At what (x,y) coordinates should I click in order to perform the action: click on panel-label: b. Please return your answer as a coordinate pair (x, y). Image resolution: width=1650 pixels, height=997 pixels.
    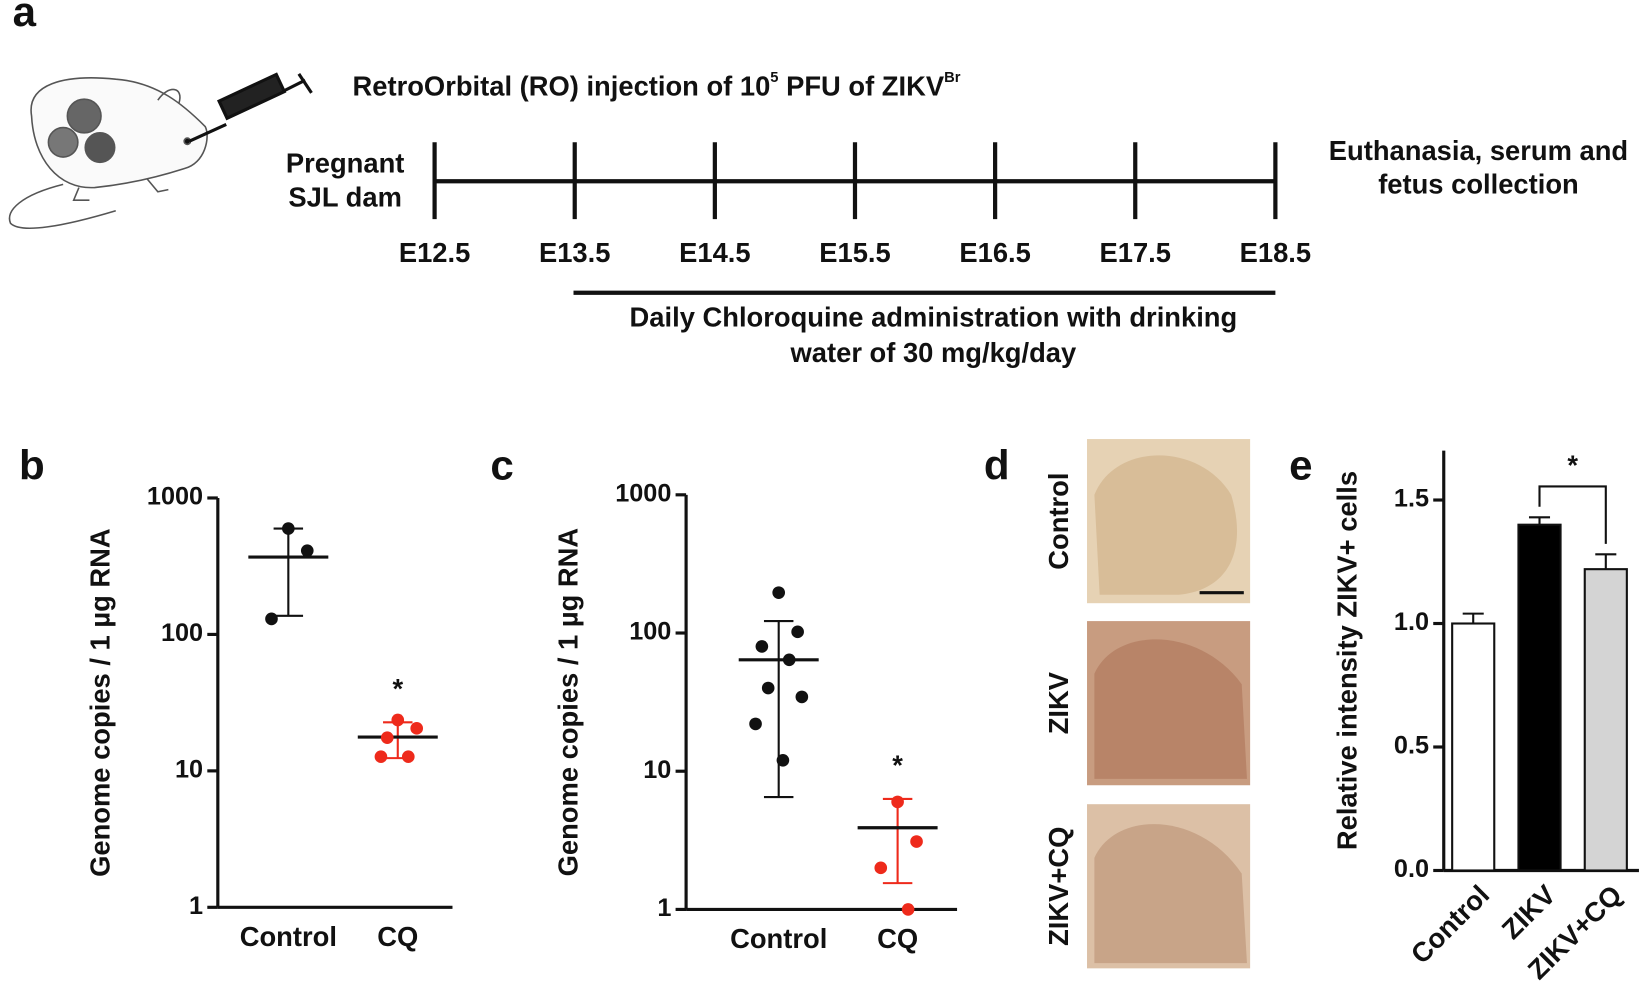
    Looking at the image, I should click on (32, 465).